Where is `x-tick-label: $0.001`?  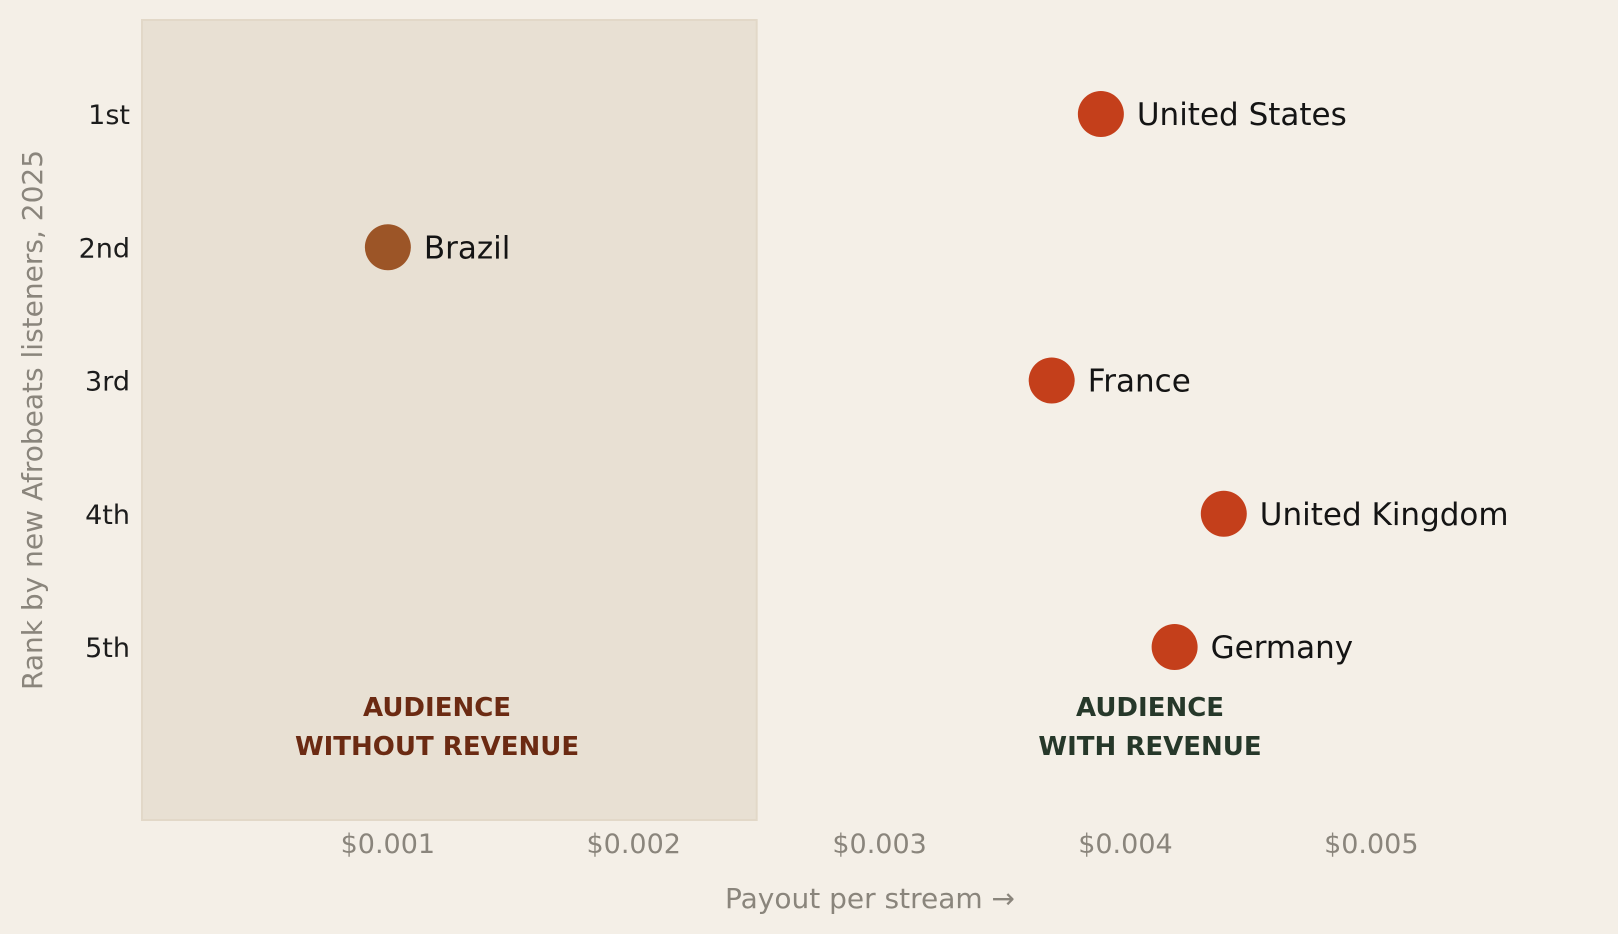 x-tick-label: $0.001 is located at coordinates (388, 844).